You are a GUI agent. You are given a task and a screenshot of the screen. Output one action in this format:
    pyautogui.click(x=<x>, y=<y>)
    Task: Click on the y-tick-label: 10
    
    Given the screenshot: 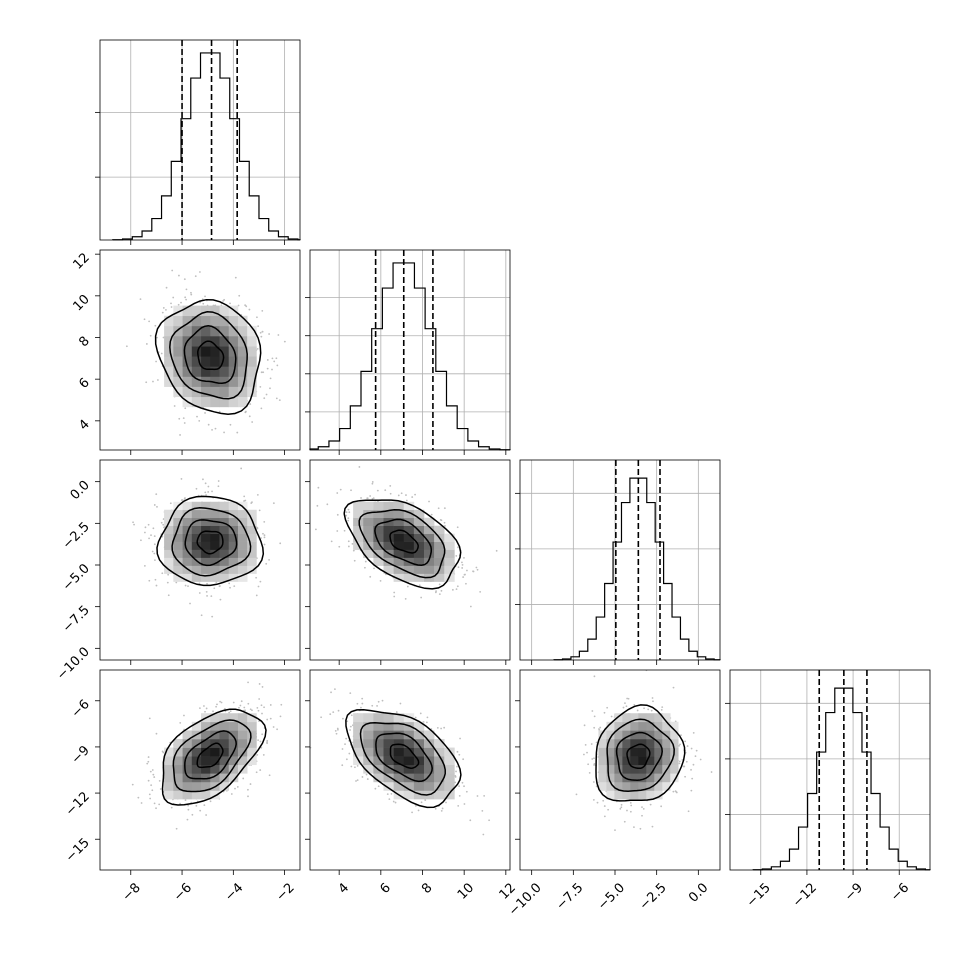 What is the action you would take?
    pyautogui.click(x=82, y=303)
    